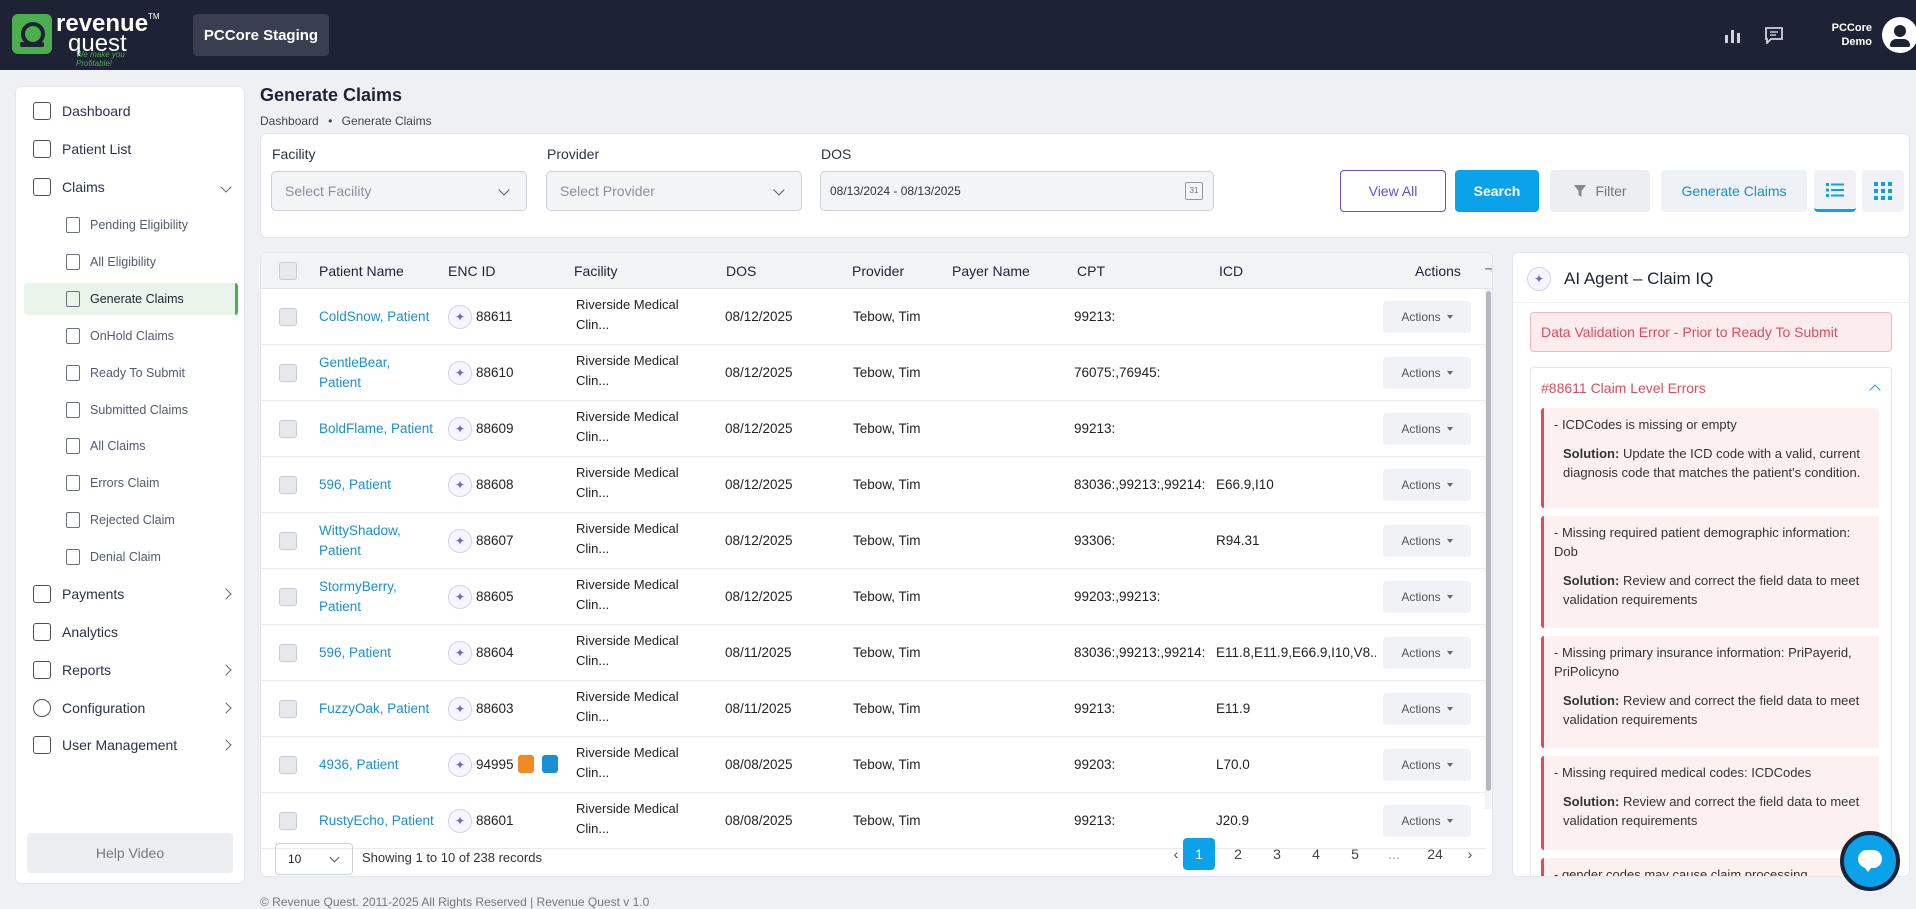 This screenshot has height=909, width=1916. Describe the element at coordinates (358, 597) in the screenshot. I see `patient-name-link: StormyBerry, Patient` at that location.